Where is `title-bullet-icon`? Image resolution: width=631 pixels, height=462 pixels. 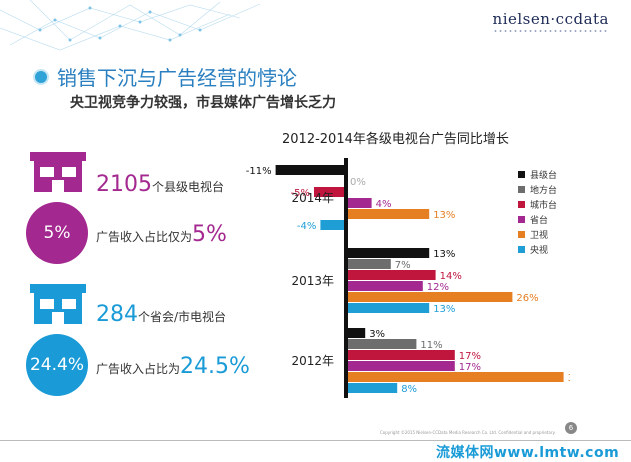
title-bullet-icon is located at coordinates (41, 76).